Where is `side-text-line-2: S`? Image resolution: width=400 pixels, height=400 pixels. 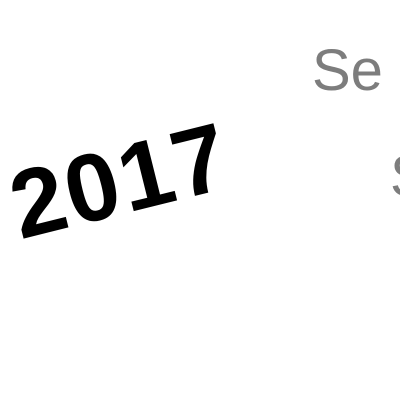 side-text-line-2: S is located at coordinates (395, 177).